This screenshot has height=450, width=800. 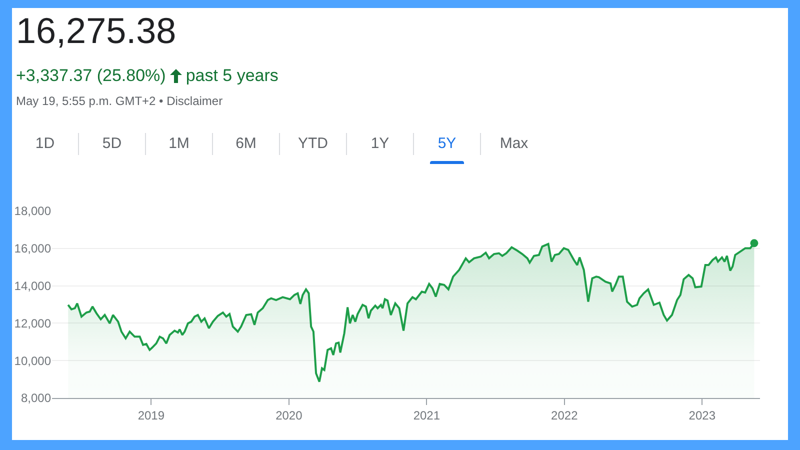 I want to click on x-tick-label: 2023, so click(x=702, y=415).